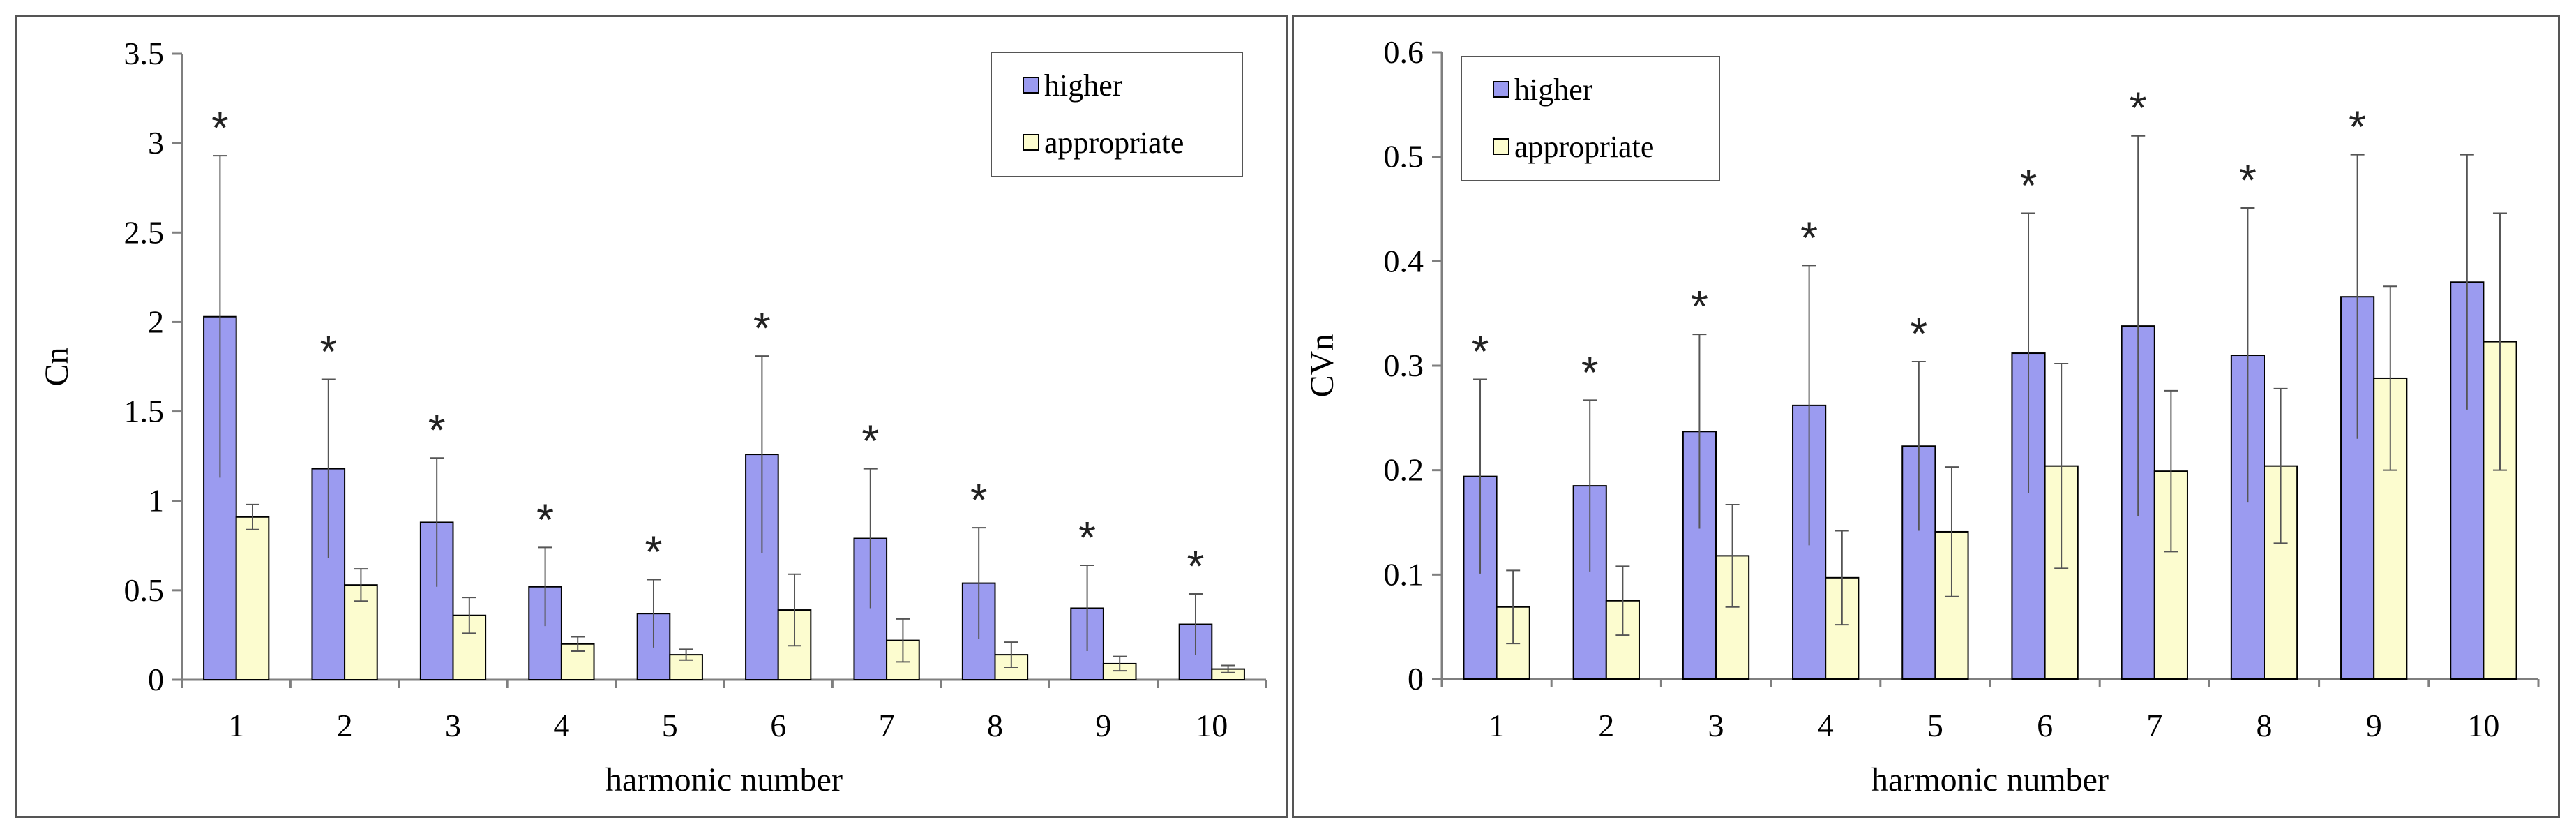  I want to click on y-tick-label: 0.2, so click(1404, 470).